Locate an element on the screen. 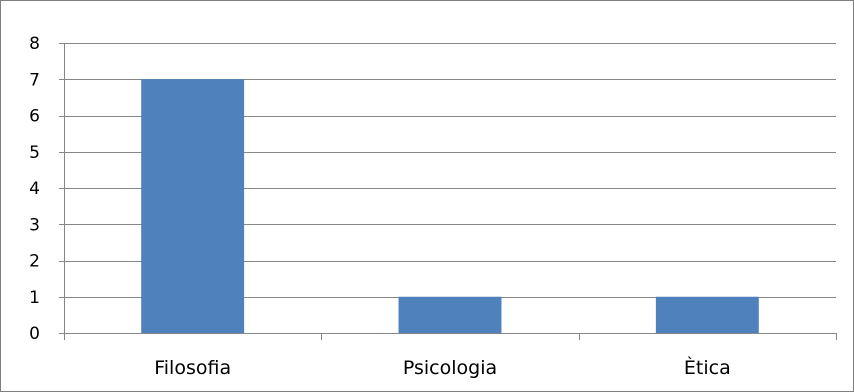 Image resolution: width=854 pixels, height=392 pixels. y-tick-label: 7 is located at coordinates (34, 80).